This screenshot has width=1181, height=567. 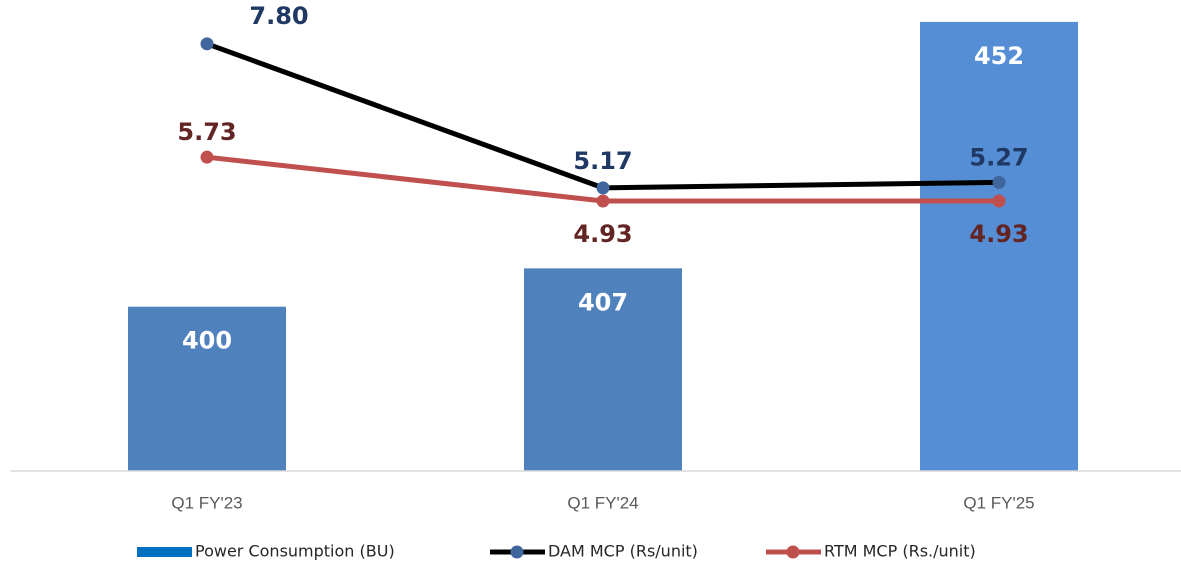 What do you see at coordinates (999, 56) in the screenshot?
I see `bar-value-label: 452` at bounding box center [999, 56].